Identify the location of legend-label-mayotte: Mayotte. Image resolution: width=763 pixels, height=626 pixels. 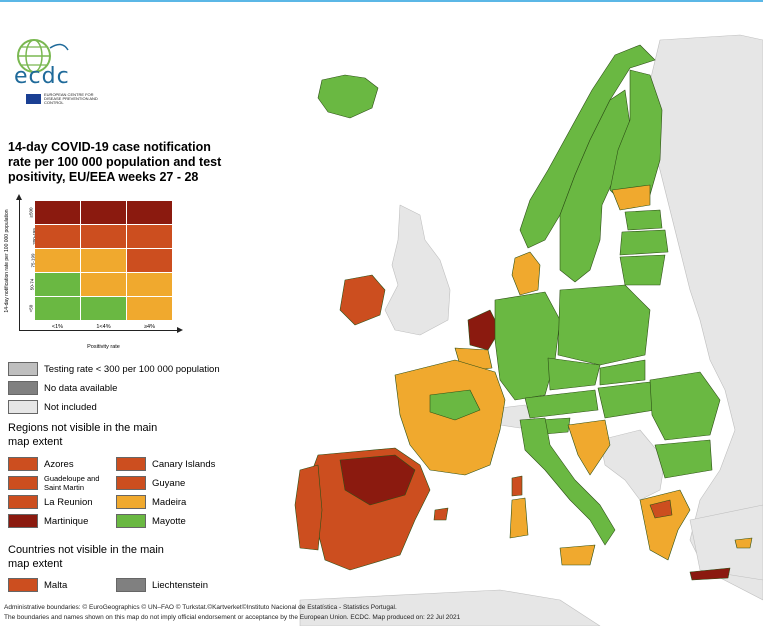
(169, 521).